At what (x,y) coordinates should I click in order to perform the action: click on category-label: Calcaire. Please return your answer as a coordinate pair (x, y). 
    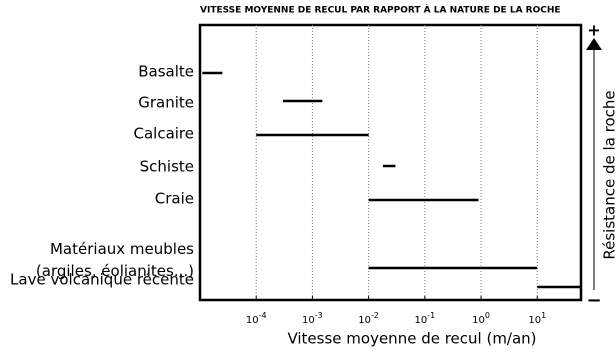
    Looking at the image, I should click on (163, 134).